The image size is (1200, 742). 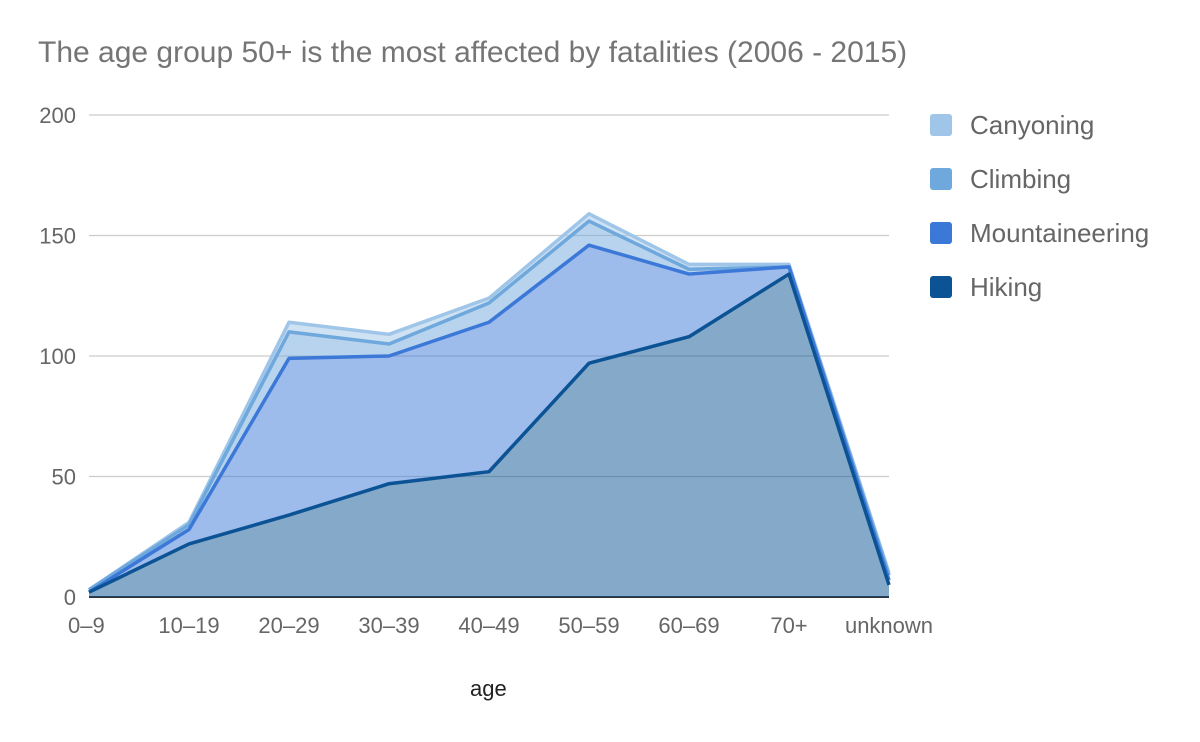 I want to click on y-axis-ticks: 0 50 100 150 200, so click(x=57, y=356).